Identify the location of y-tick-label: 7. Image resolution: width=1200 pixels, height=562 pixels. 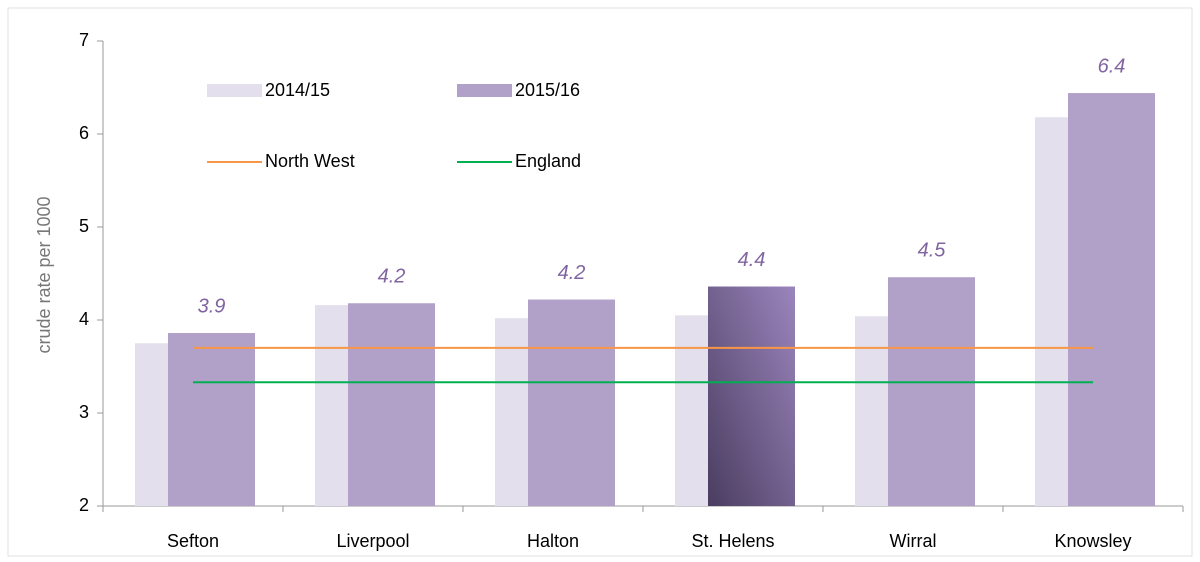
(84, 40).